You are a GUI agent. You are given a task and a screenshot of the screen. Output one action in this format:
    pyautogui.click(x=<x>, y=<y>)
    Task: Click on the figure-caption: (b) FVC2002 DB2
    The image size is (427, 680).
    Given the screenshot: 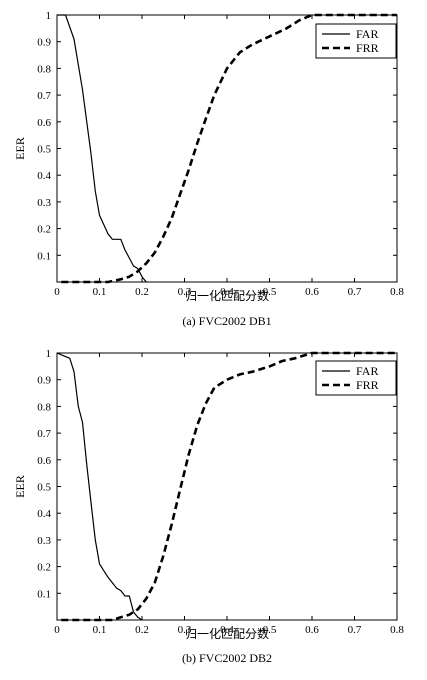 What is the action you would take?
    pyautogui.click(x=227, y=658)
    